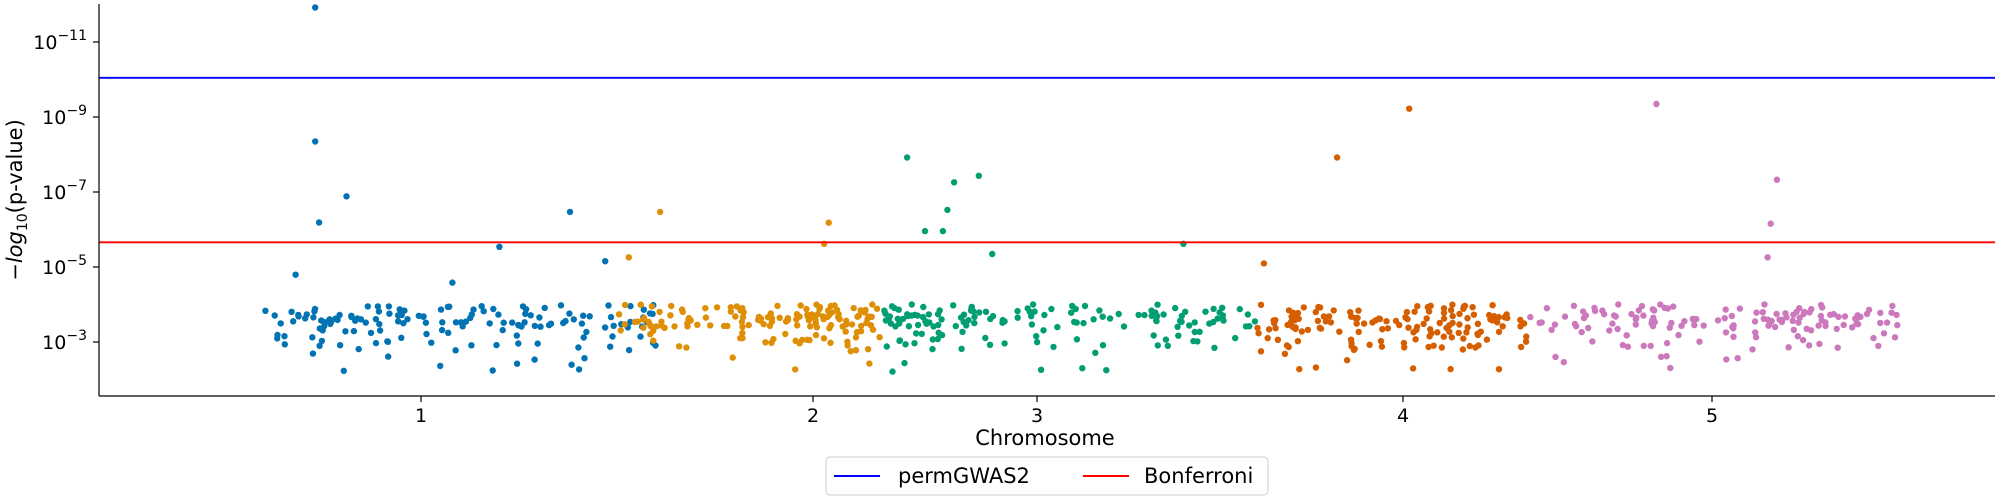  Describe the element at coordinates (64, 341) in the screenshot. I see `y-tick-label: 10−3` at that location.